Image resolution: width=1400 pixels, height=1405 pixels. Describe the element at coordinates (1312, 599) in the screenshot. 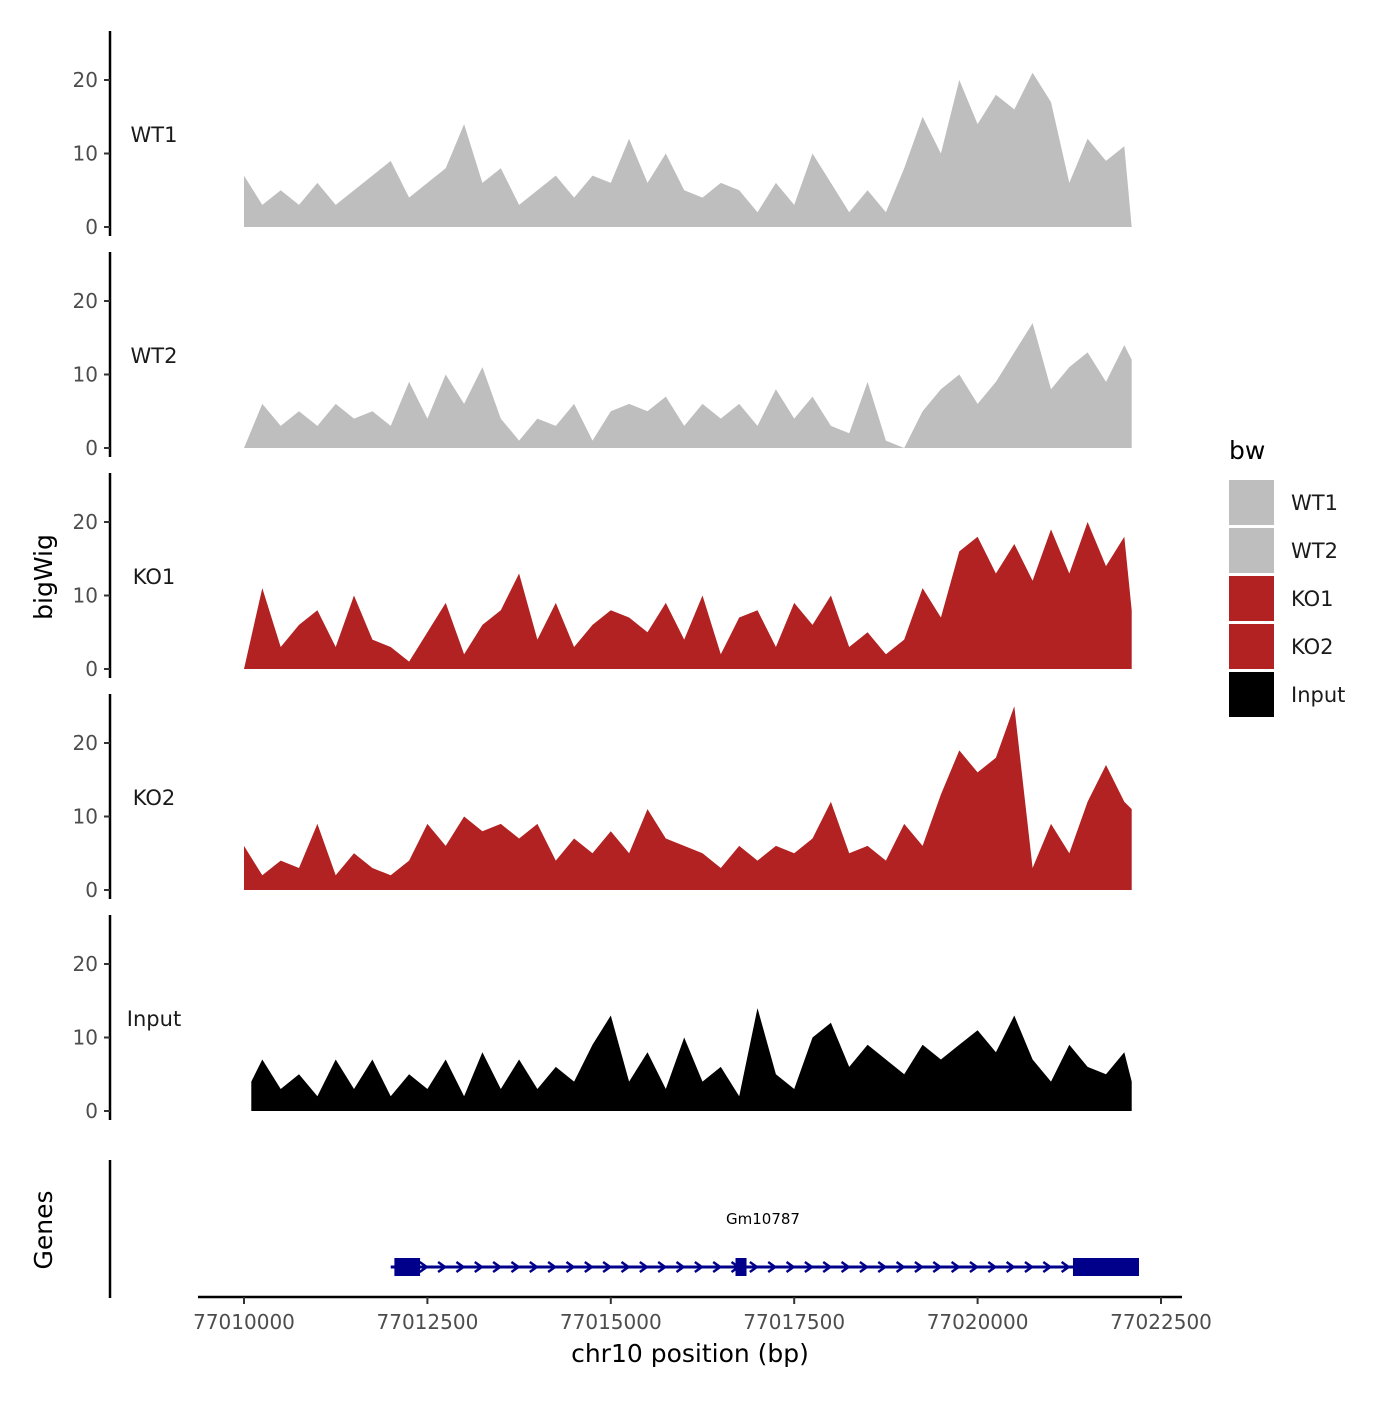

I see `legend-label: KO1` at that location.